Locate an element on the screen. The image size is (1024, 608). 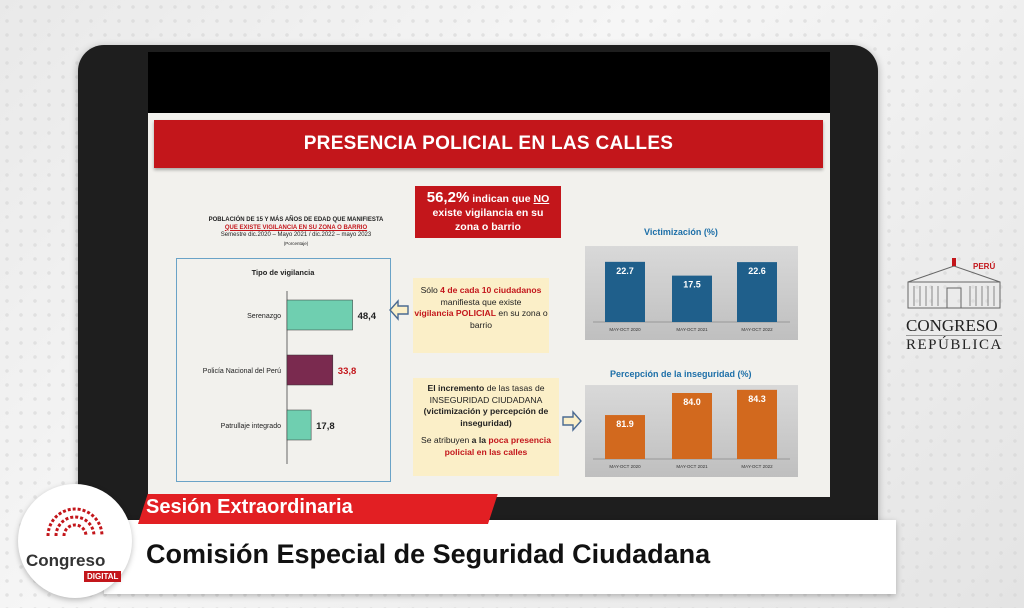
perception-value-label: 84.3 is located at coordinates (757, 399).